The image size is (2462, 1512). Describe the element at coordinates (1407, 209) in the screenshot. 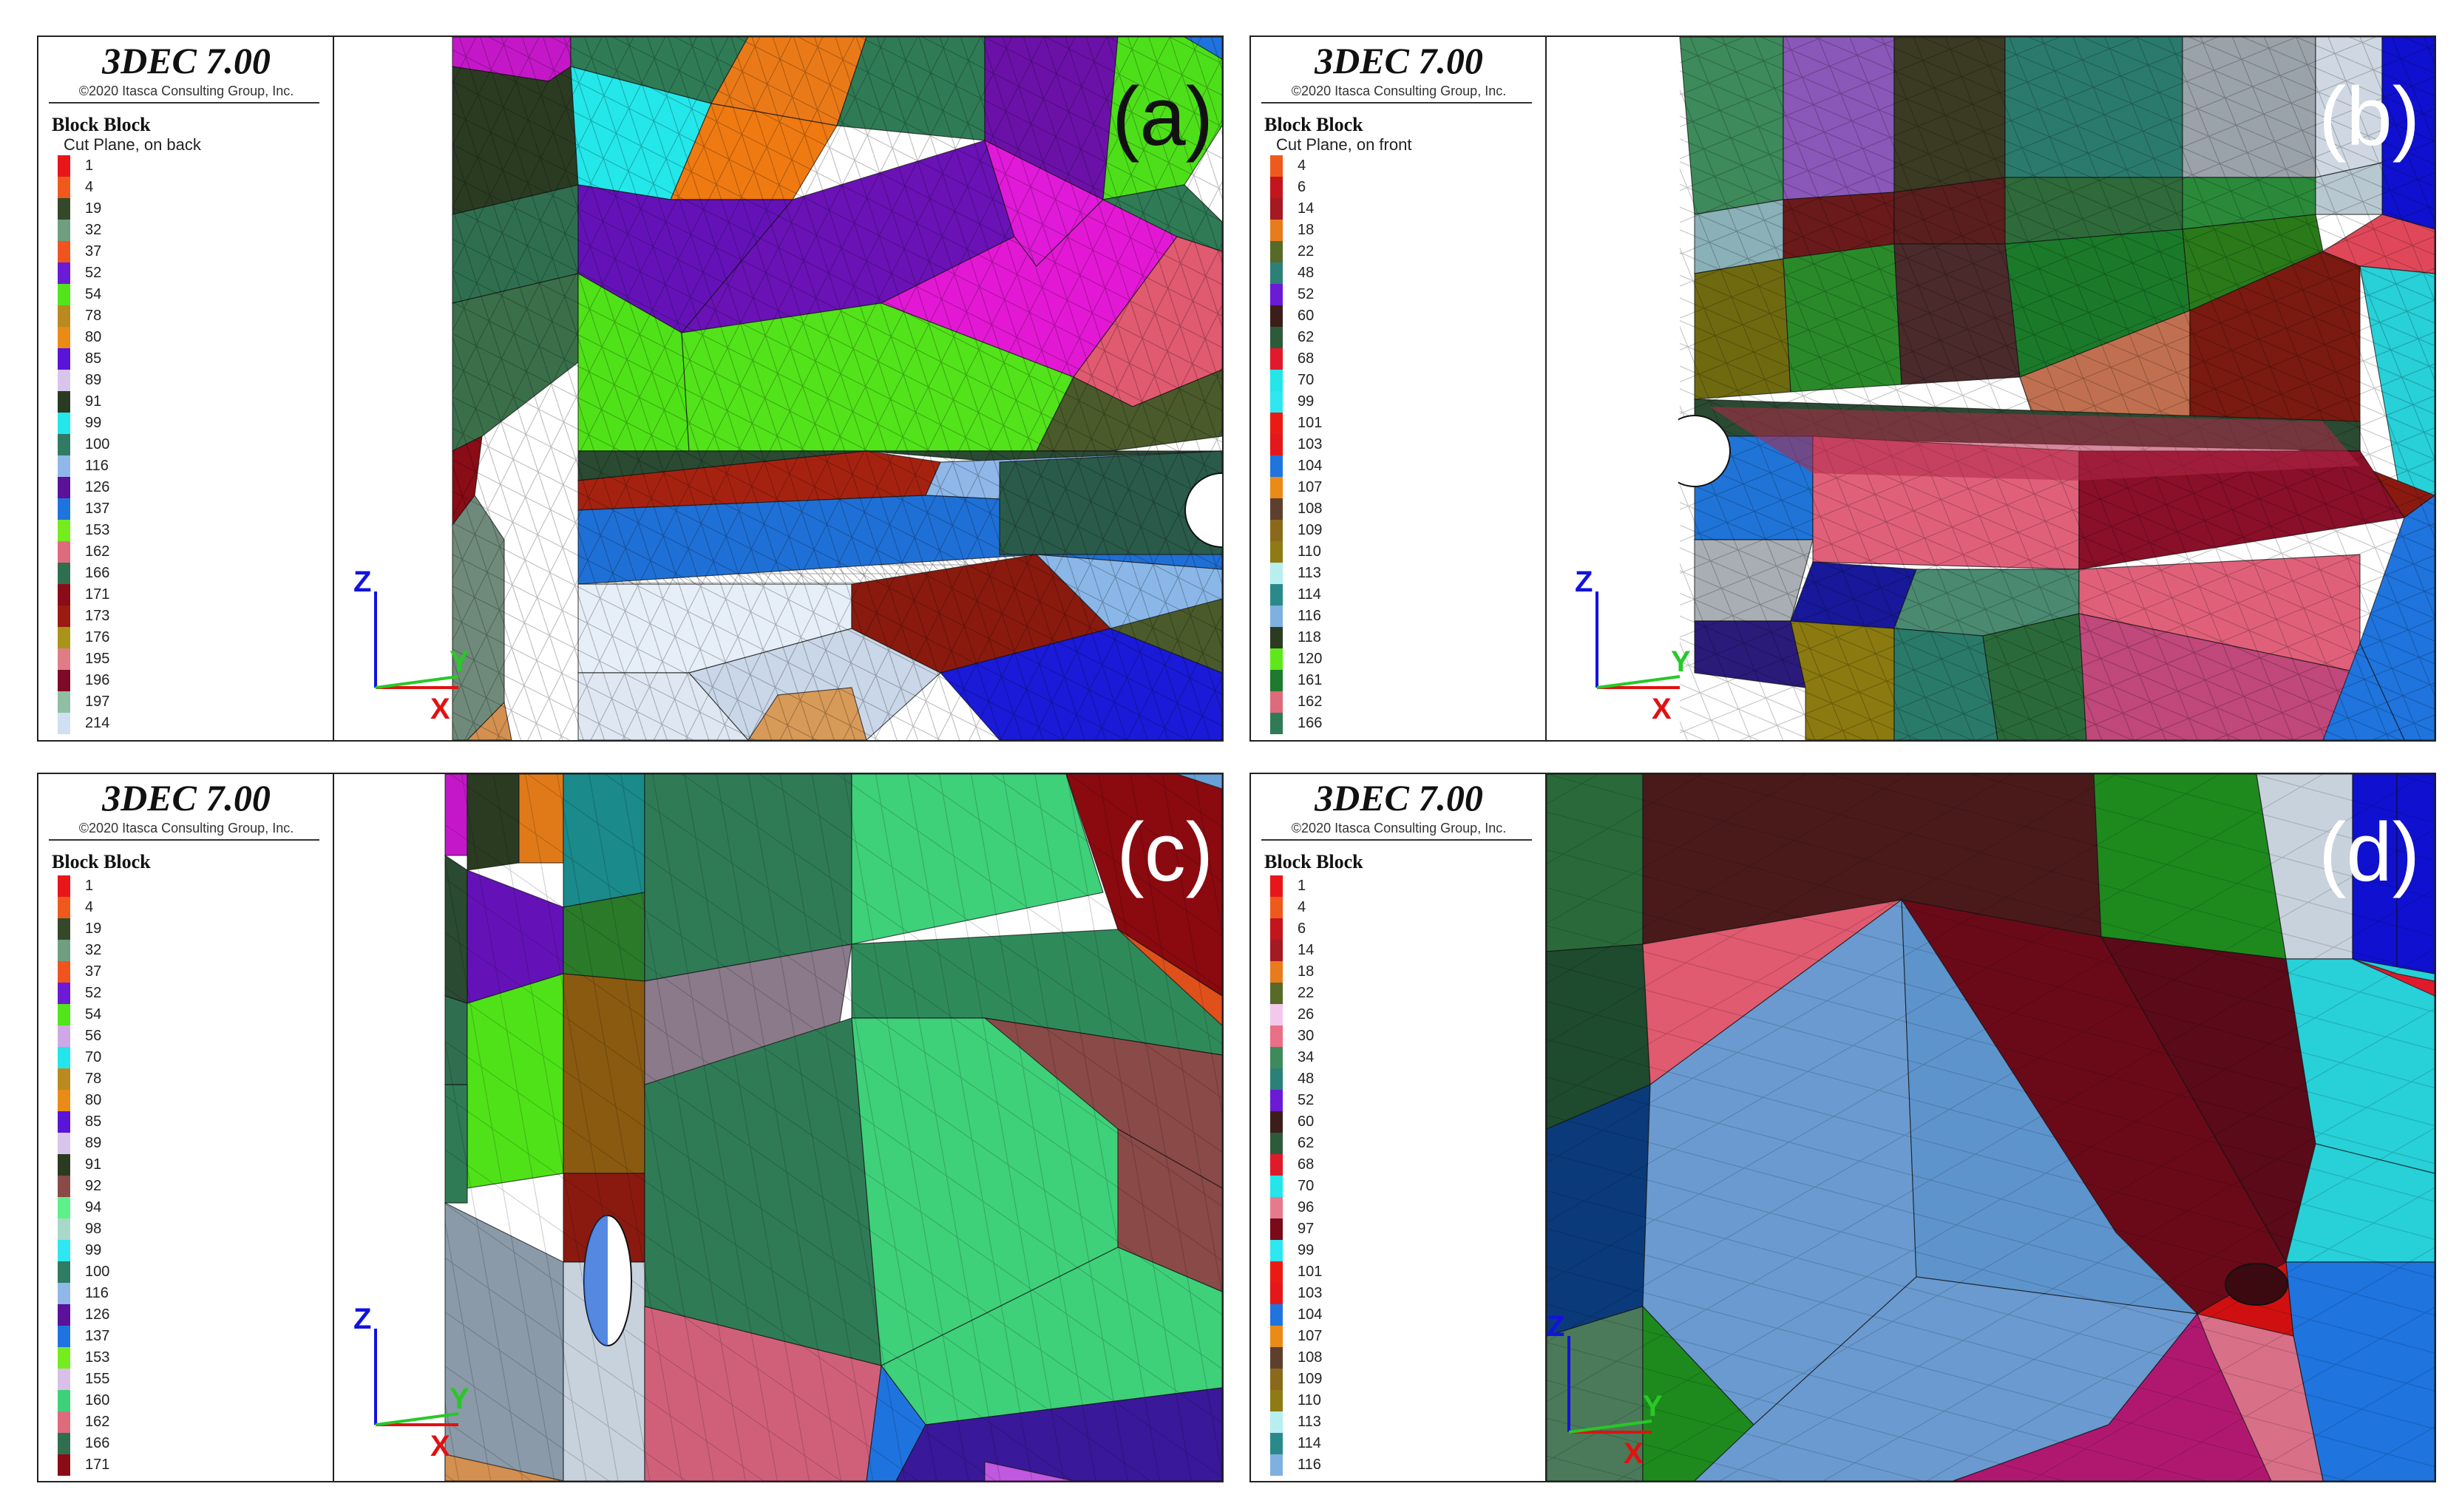

I see `legend-entry: 14` at that location.